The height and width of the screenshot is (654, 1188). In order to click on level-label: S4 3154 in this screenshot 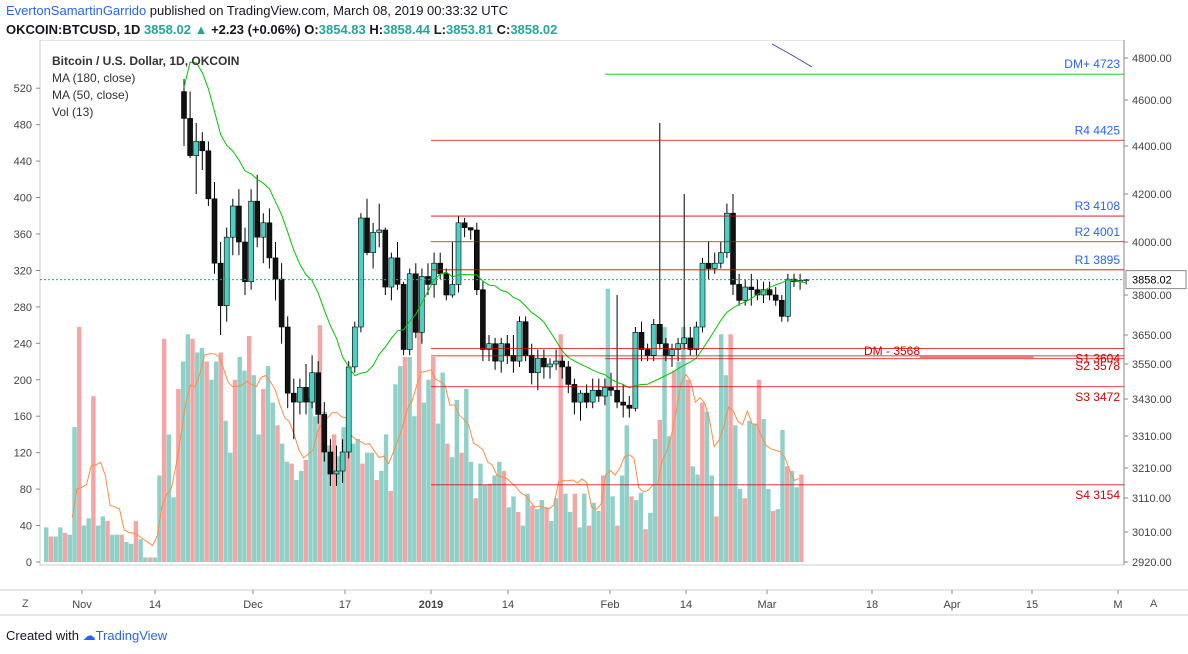, I will do `click(1097, 495)`.